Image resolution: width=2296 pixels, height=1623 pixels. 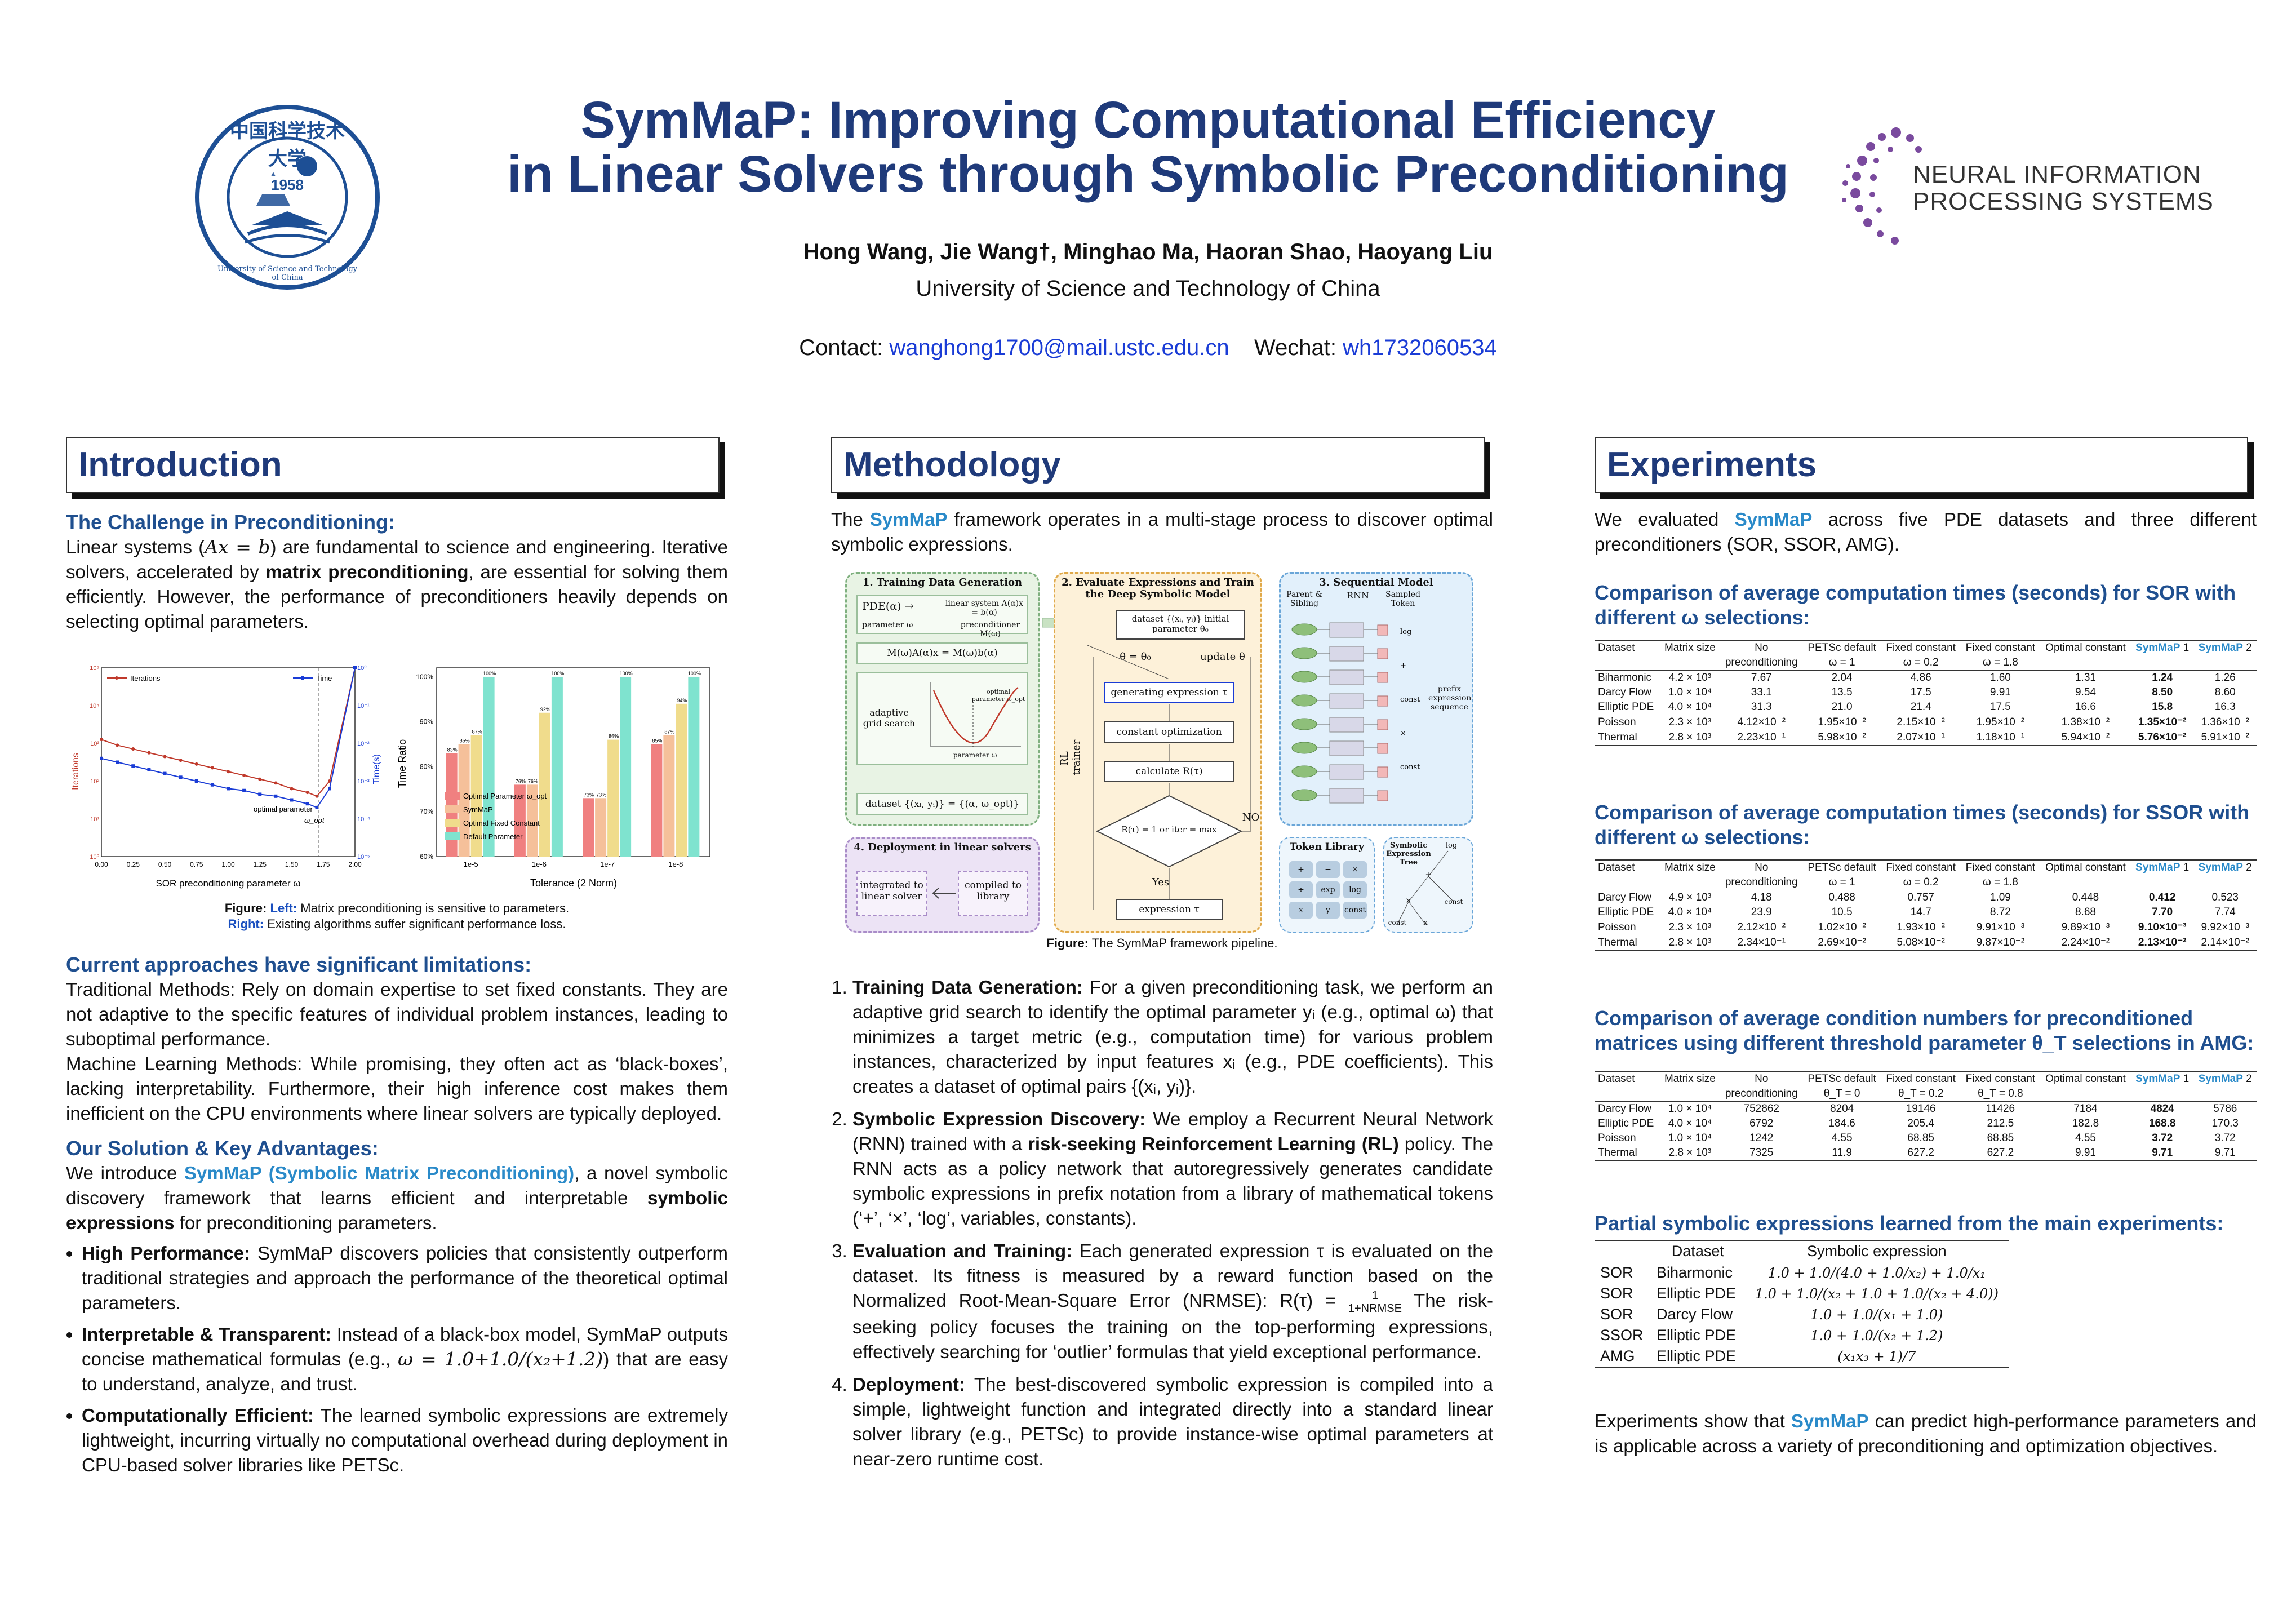 What do you see at coordinates (2085, 738) in the screenshot?
I see `table-cell: 5.94×10⁻²` at bounding box center [2085, 738].